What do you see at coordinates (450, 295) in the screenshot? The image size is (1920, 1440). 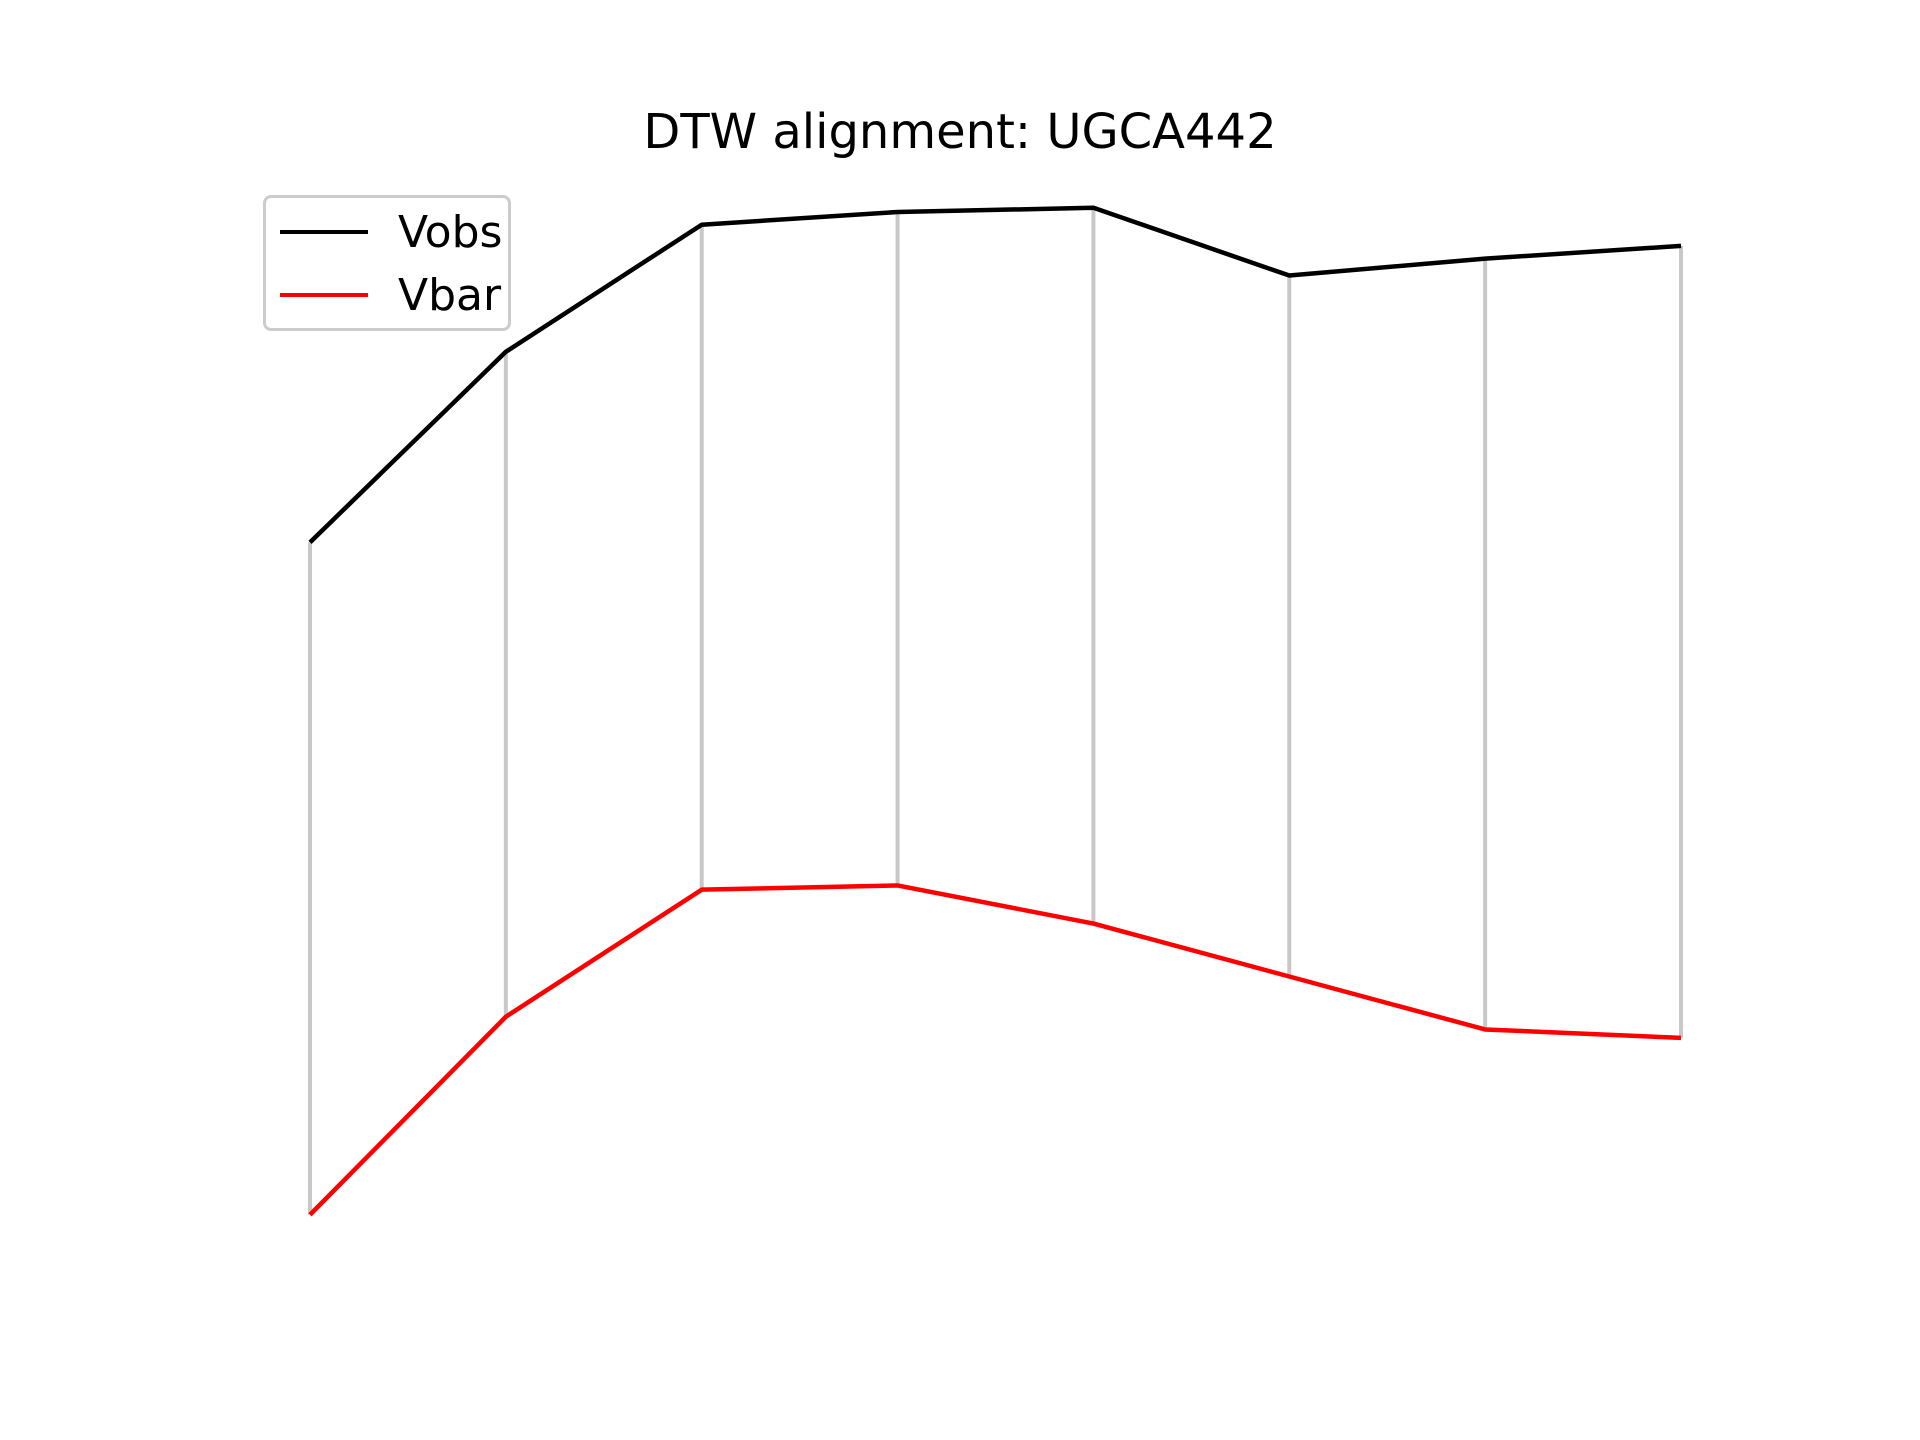 I see `legend-label-vbar: Vbar` at bounding box center [450, 295].